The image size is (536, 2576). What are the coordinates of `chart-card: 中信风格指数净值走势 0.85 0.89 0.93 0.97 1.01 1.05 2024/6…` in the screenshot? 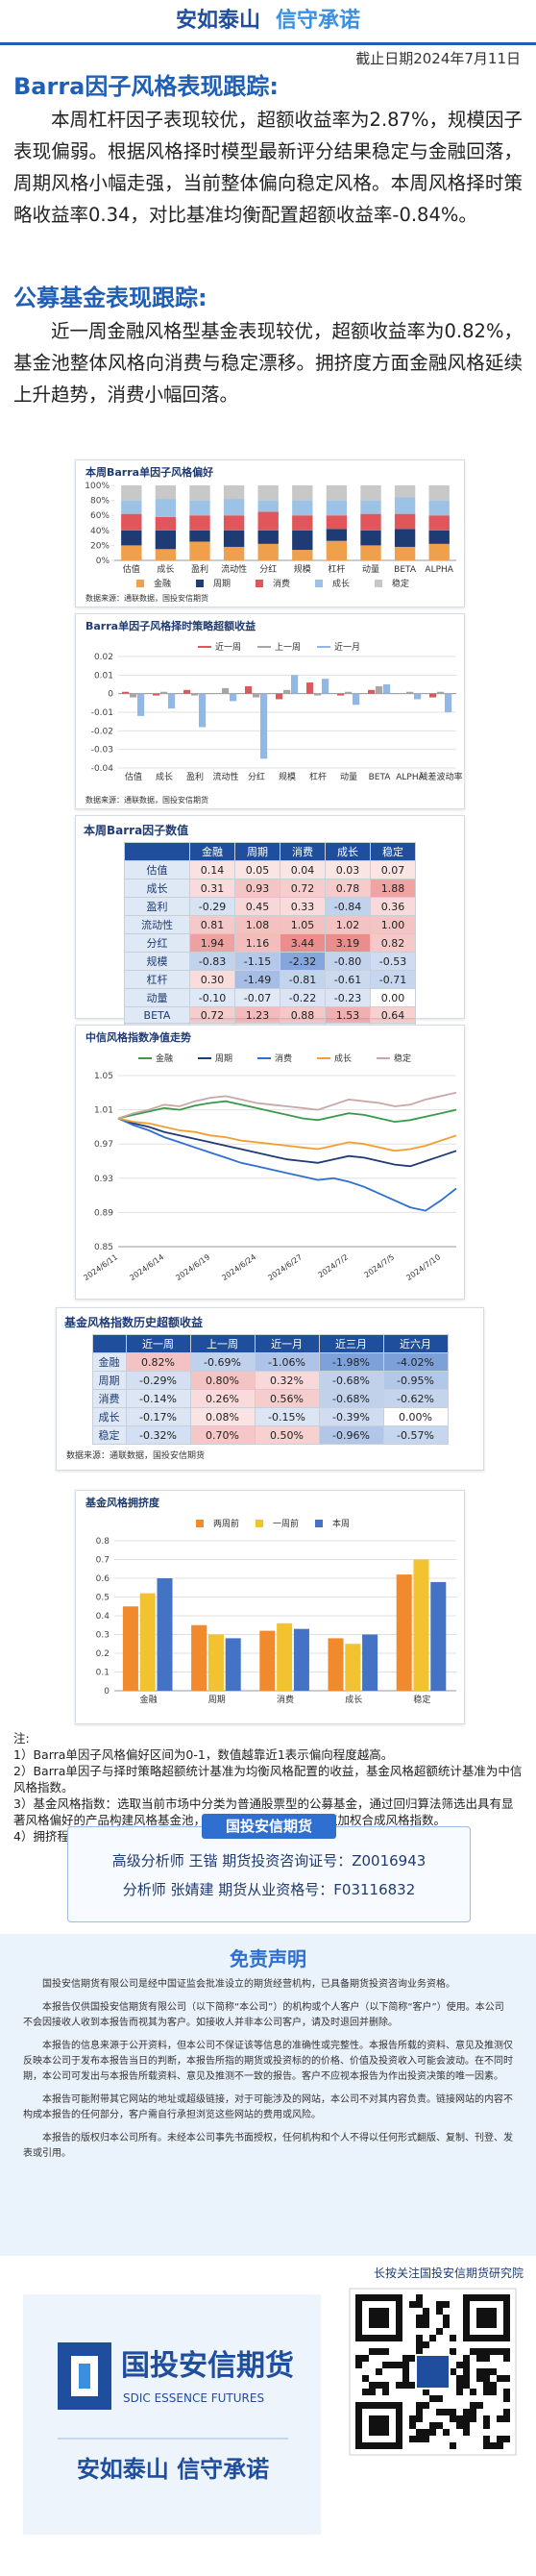 It's located at (270, 1162).